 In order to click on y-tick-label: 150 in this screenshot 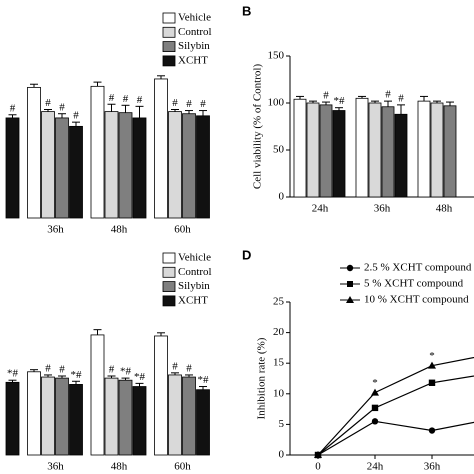, I will do `click(276, 56)`.